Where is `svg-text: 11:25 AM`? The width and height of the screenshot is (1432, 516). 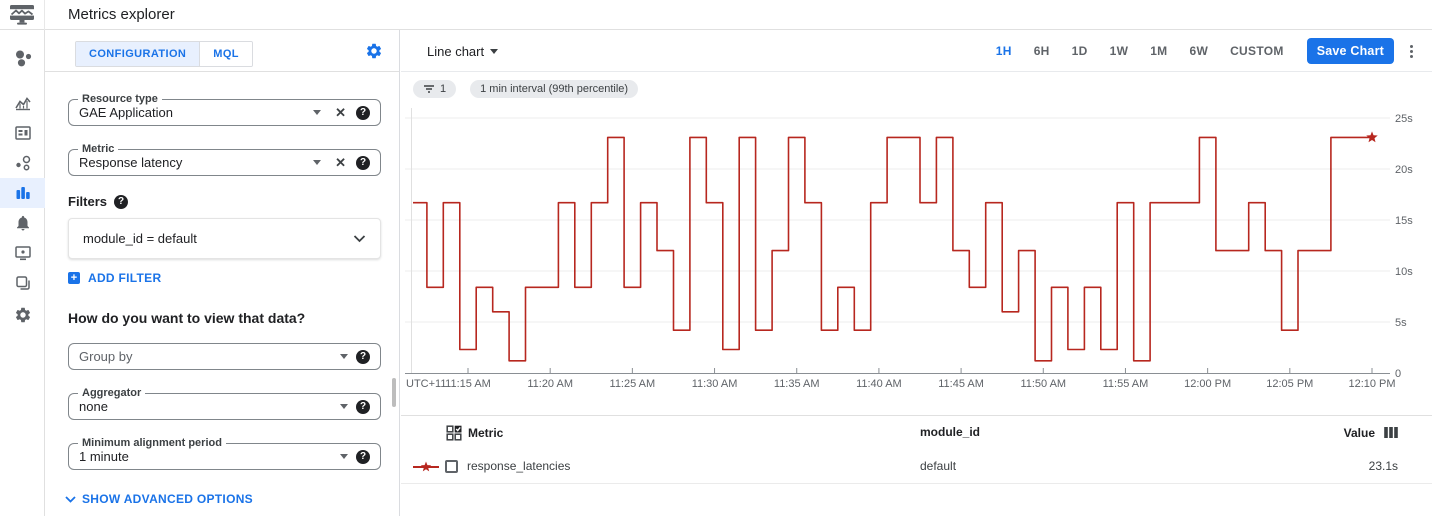 svg-text: 11:25 AM is located at coordinates (633, 384).